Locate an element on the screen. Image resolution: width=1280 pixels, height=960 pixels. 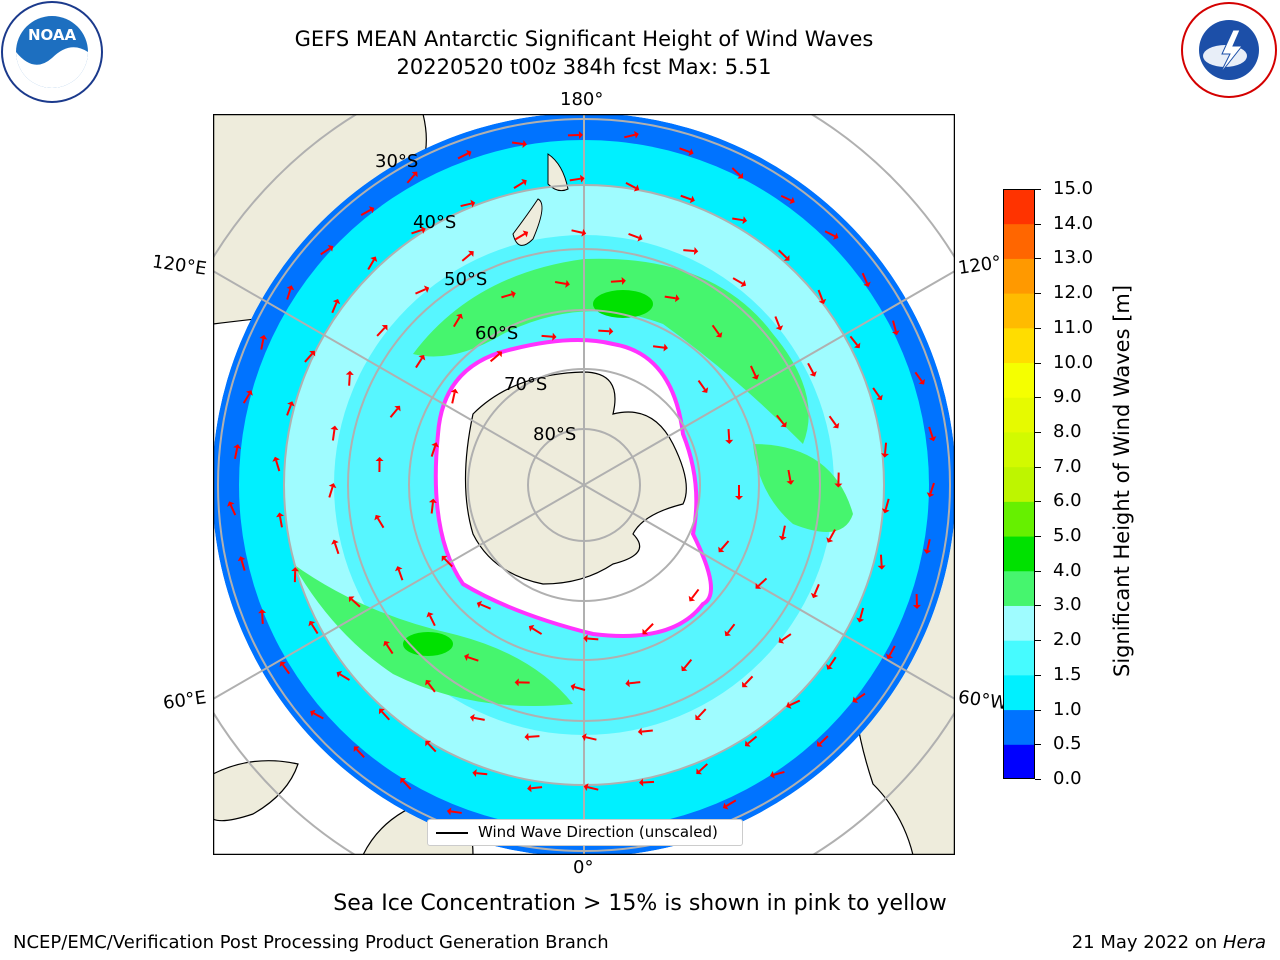
lon-label-120e: 120°E is located at coordinates (179, 265).